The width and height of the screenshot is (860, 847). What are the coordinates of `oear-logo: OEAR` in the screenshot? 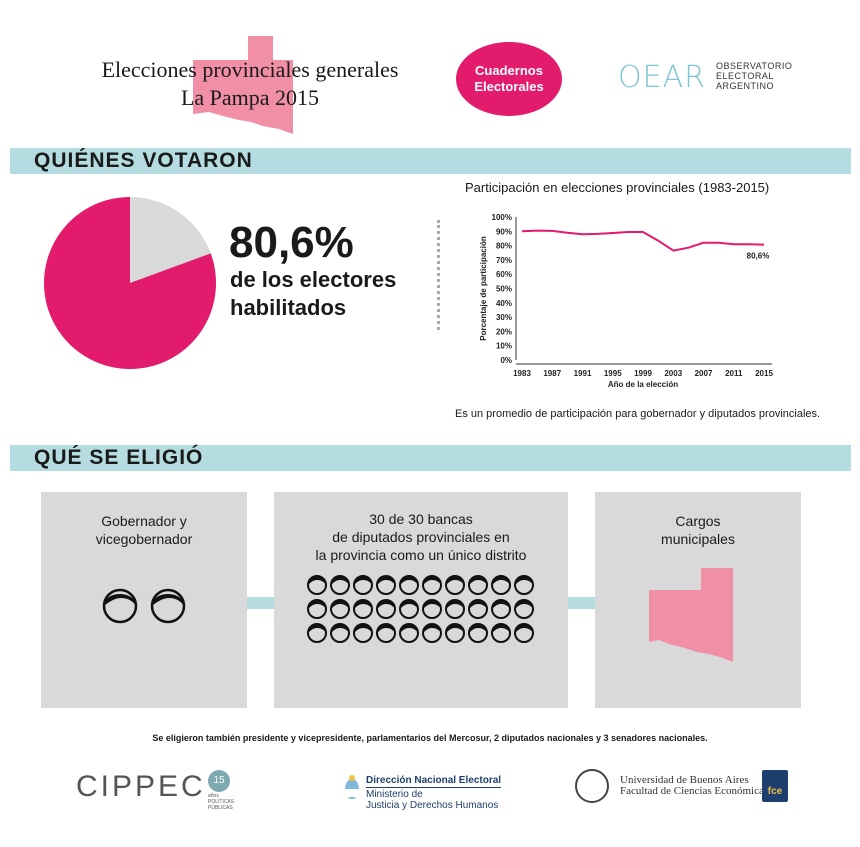 It's located at (662, 77).